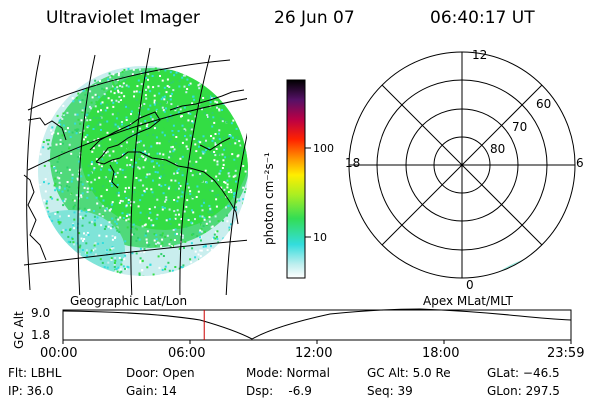 The height and width of the screenshot is (400, 600). I want to click on instrument-title: Ultraviolet Imager, so click(123, 18).